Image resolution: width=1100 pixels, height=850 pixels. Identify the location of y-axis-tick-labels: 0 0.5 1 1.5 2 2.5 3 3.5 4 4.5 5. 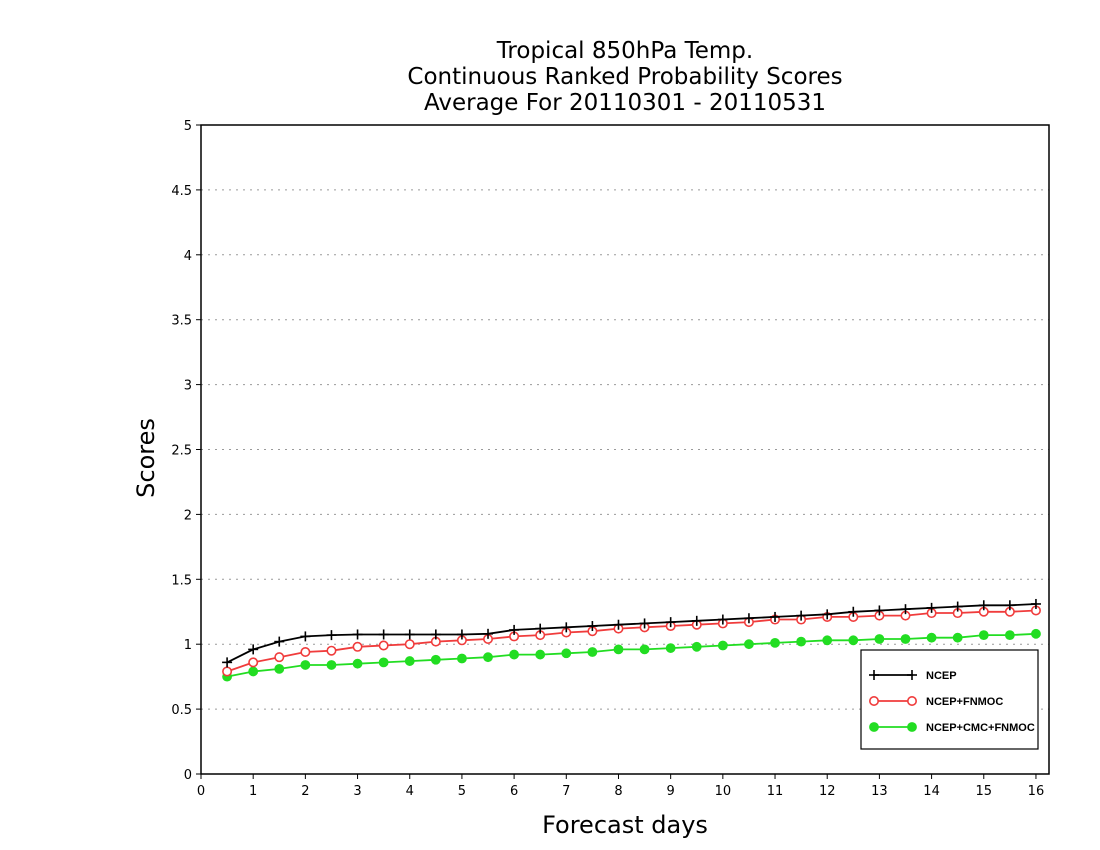
(181, 451).